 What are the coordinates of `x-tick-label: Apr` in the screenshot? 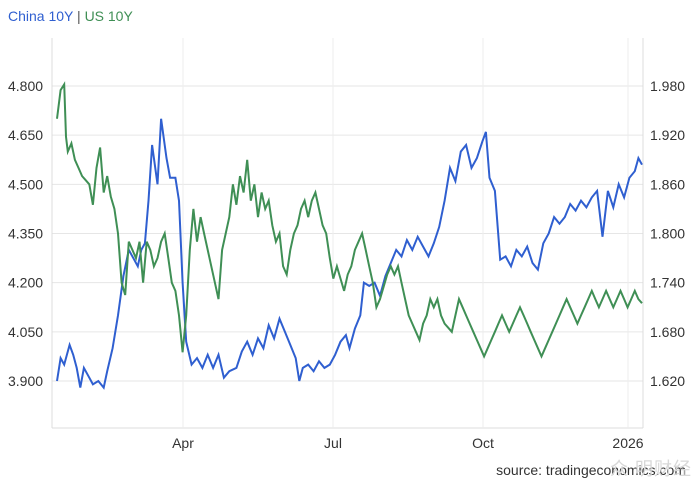 It's located at (183, 443).